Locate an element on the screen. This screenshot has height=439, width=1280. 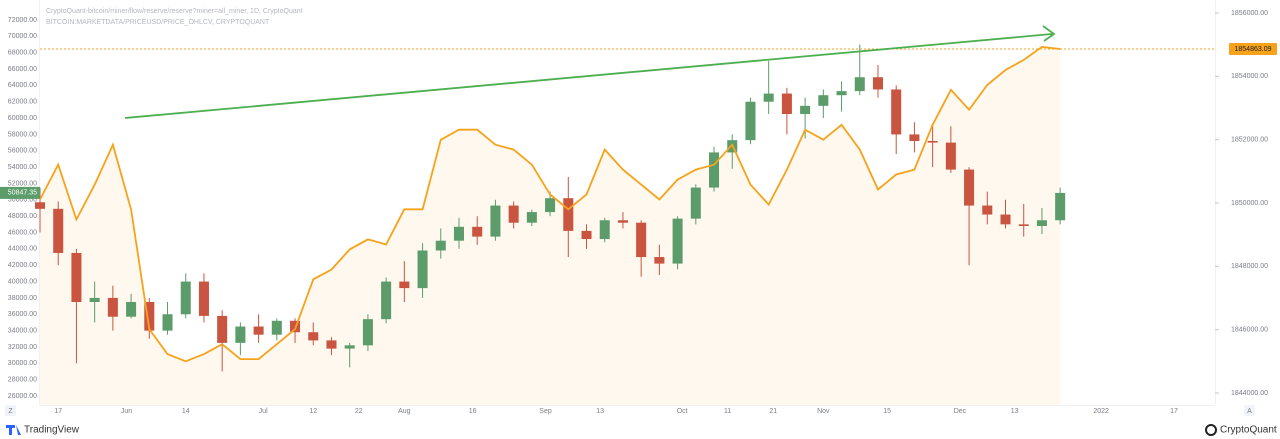
y2-tick-label: 1854000.00 is located at coordinates (1249, 76).